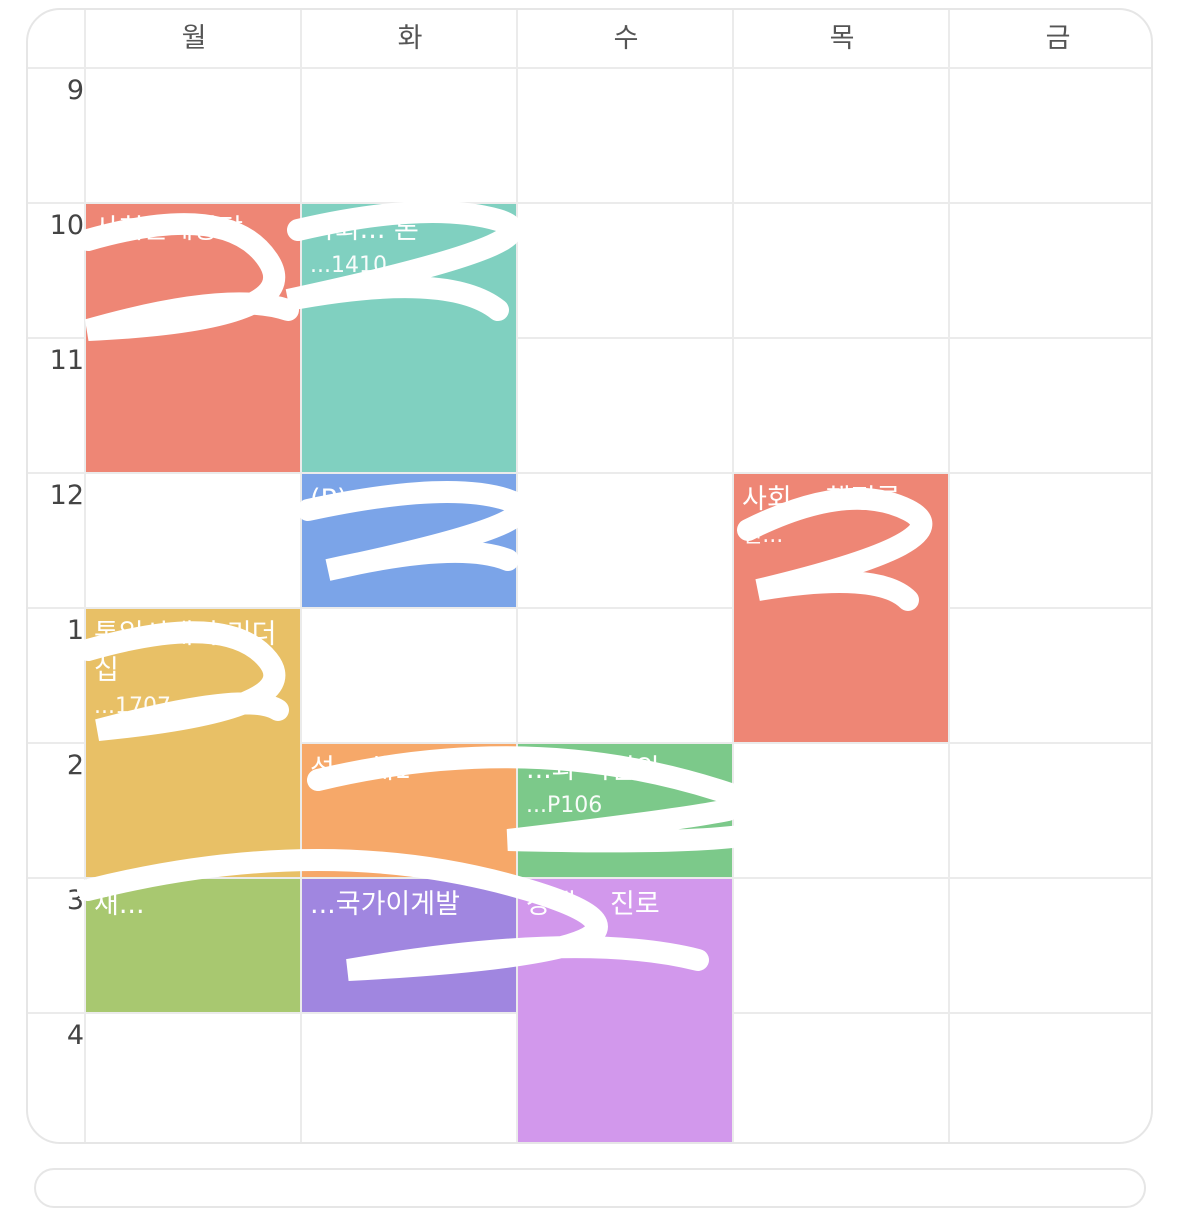  Describe the element at coordinates (409, 540) in the screenshot. I see `class-block: (P)` at that location.